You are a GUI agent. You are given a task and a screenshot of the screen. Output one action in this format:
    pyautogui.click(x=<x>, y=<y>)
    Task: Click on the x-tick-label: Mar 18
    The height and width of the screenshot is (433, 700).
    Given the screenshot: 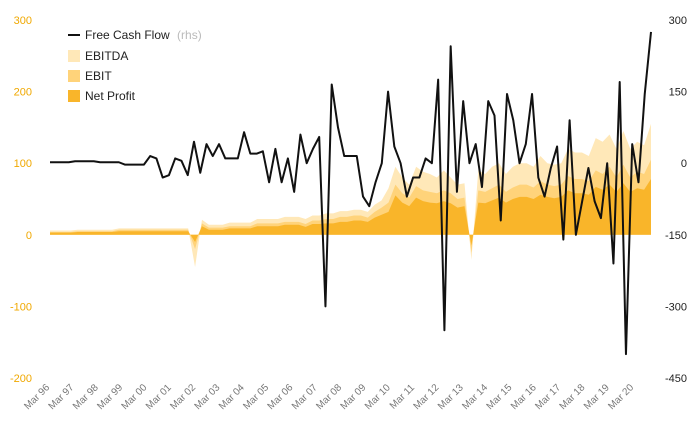 What is the action you would take?
    pyautogui.click(x=573, y=397)
    